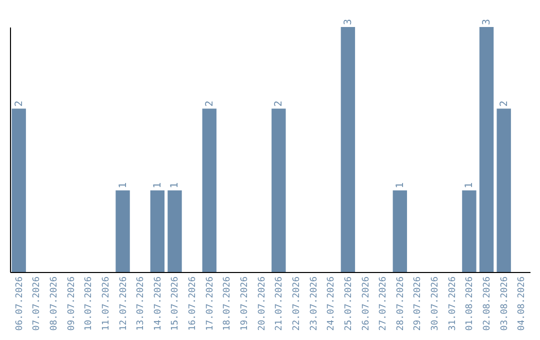  I want to click on x-tick-label: 18.07.2026, so click(227, 303).